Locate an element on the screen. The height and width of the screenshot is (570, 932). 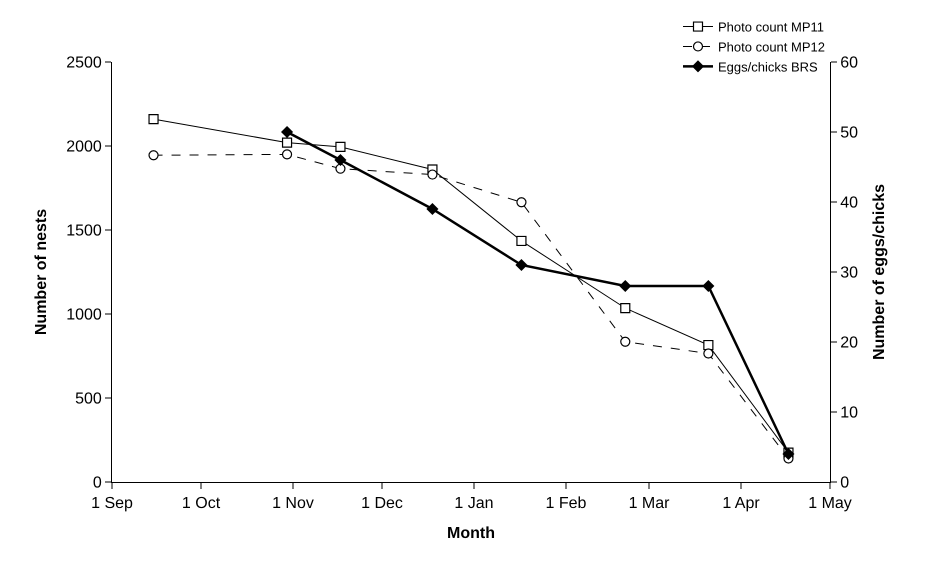
x-tick-label: 1 Mar is located at coordinates (649, 503).